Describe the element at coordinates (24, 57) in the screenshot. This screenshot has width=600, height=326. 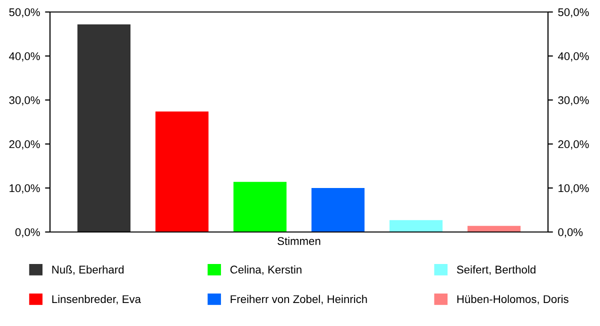
I see `y-tick-label: 40,0%` at that location.